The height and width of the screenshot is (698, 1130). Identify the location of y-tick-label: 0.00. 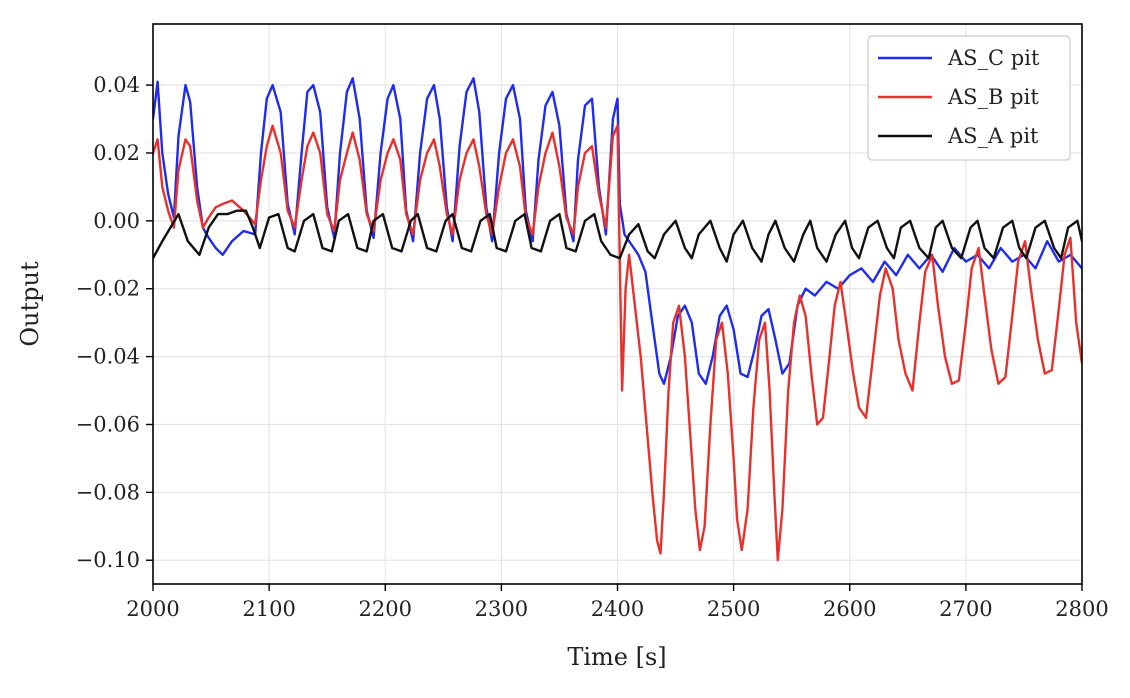
(116, 221).